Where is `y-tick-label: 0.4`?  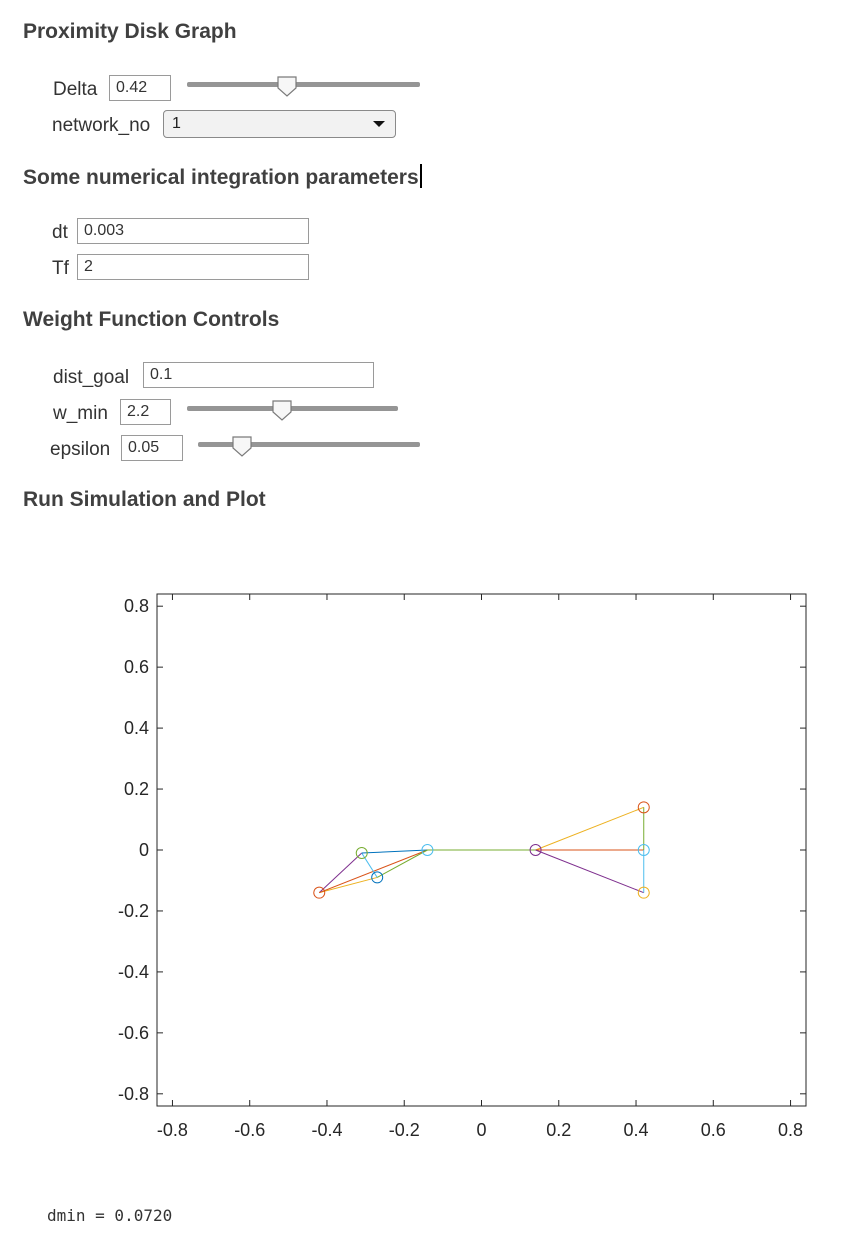
y-tick-label: 0.4 is located at coordinates (136, 728).